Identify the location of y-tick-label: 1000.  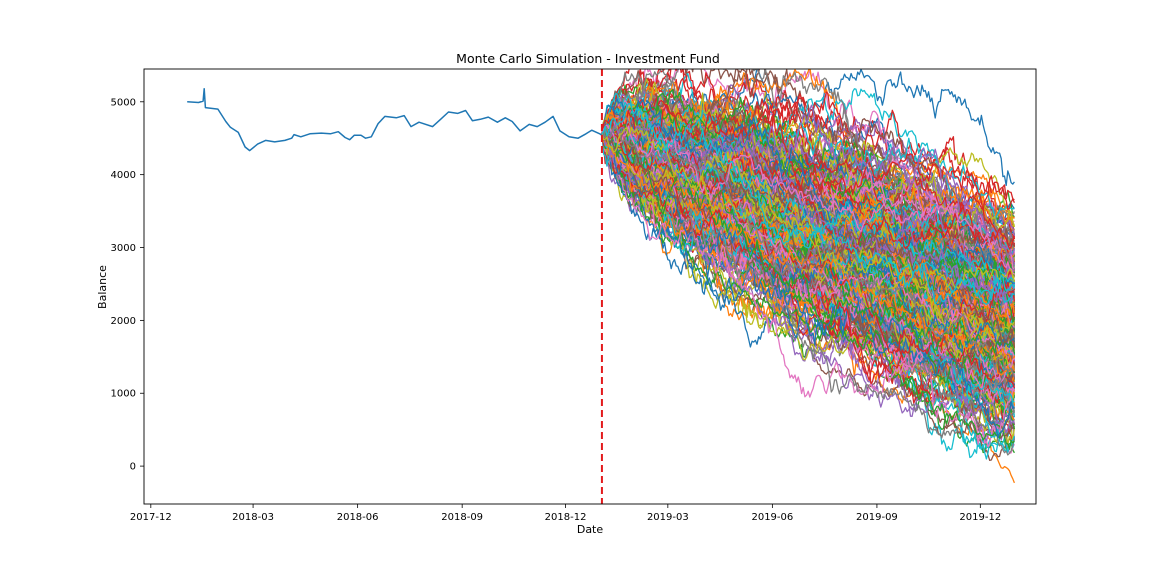
(123, 394).